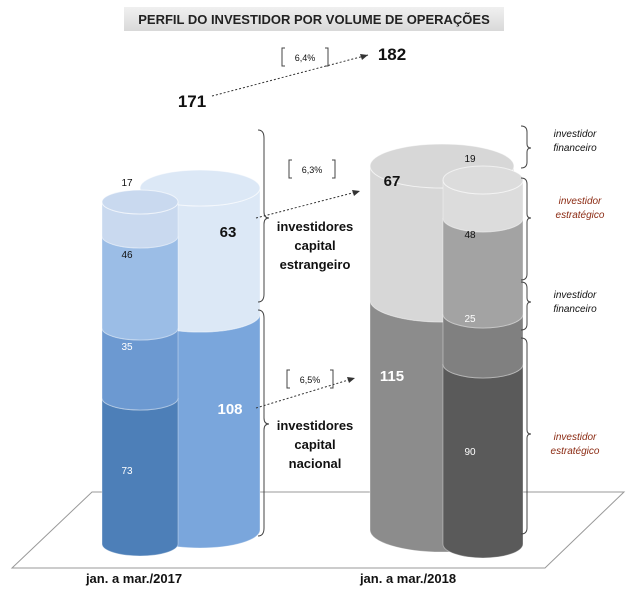 The height and width of the screenshot is (601, 640). What do you see at coordinates (127, 347) in the screenshot?
I see `seg-national-fin-2017: 35` at bounding box center [127, 347].